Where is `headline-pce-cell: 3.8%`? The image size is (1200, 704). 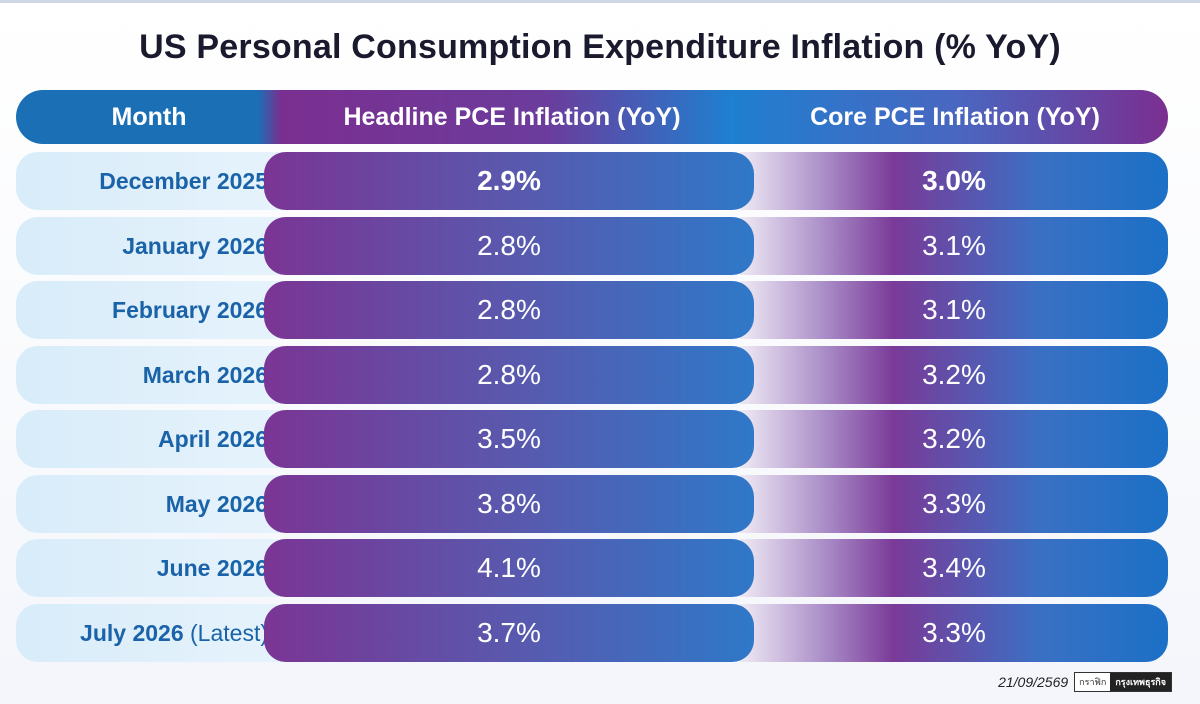
headline-pce-cell: 3.8% is located at coordinates (509, 504).